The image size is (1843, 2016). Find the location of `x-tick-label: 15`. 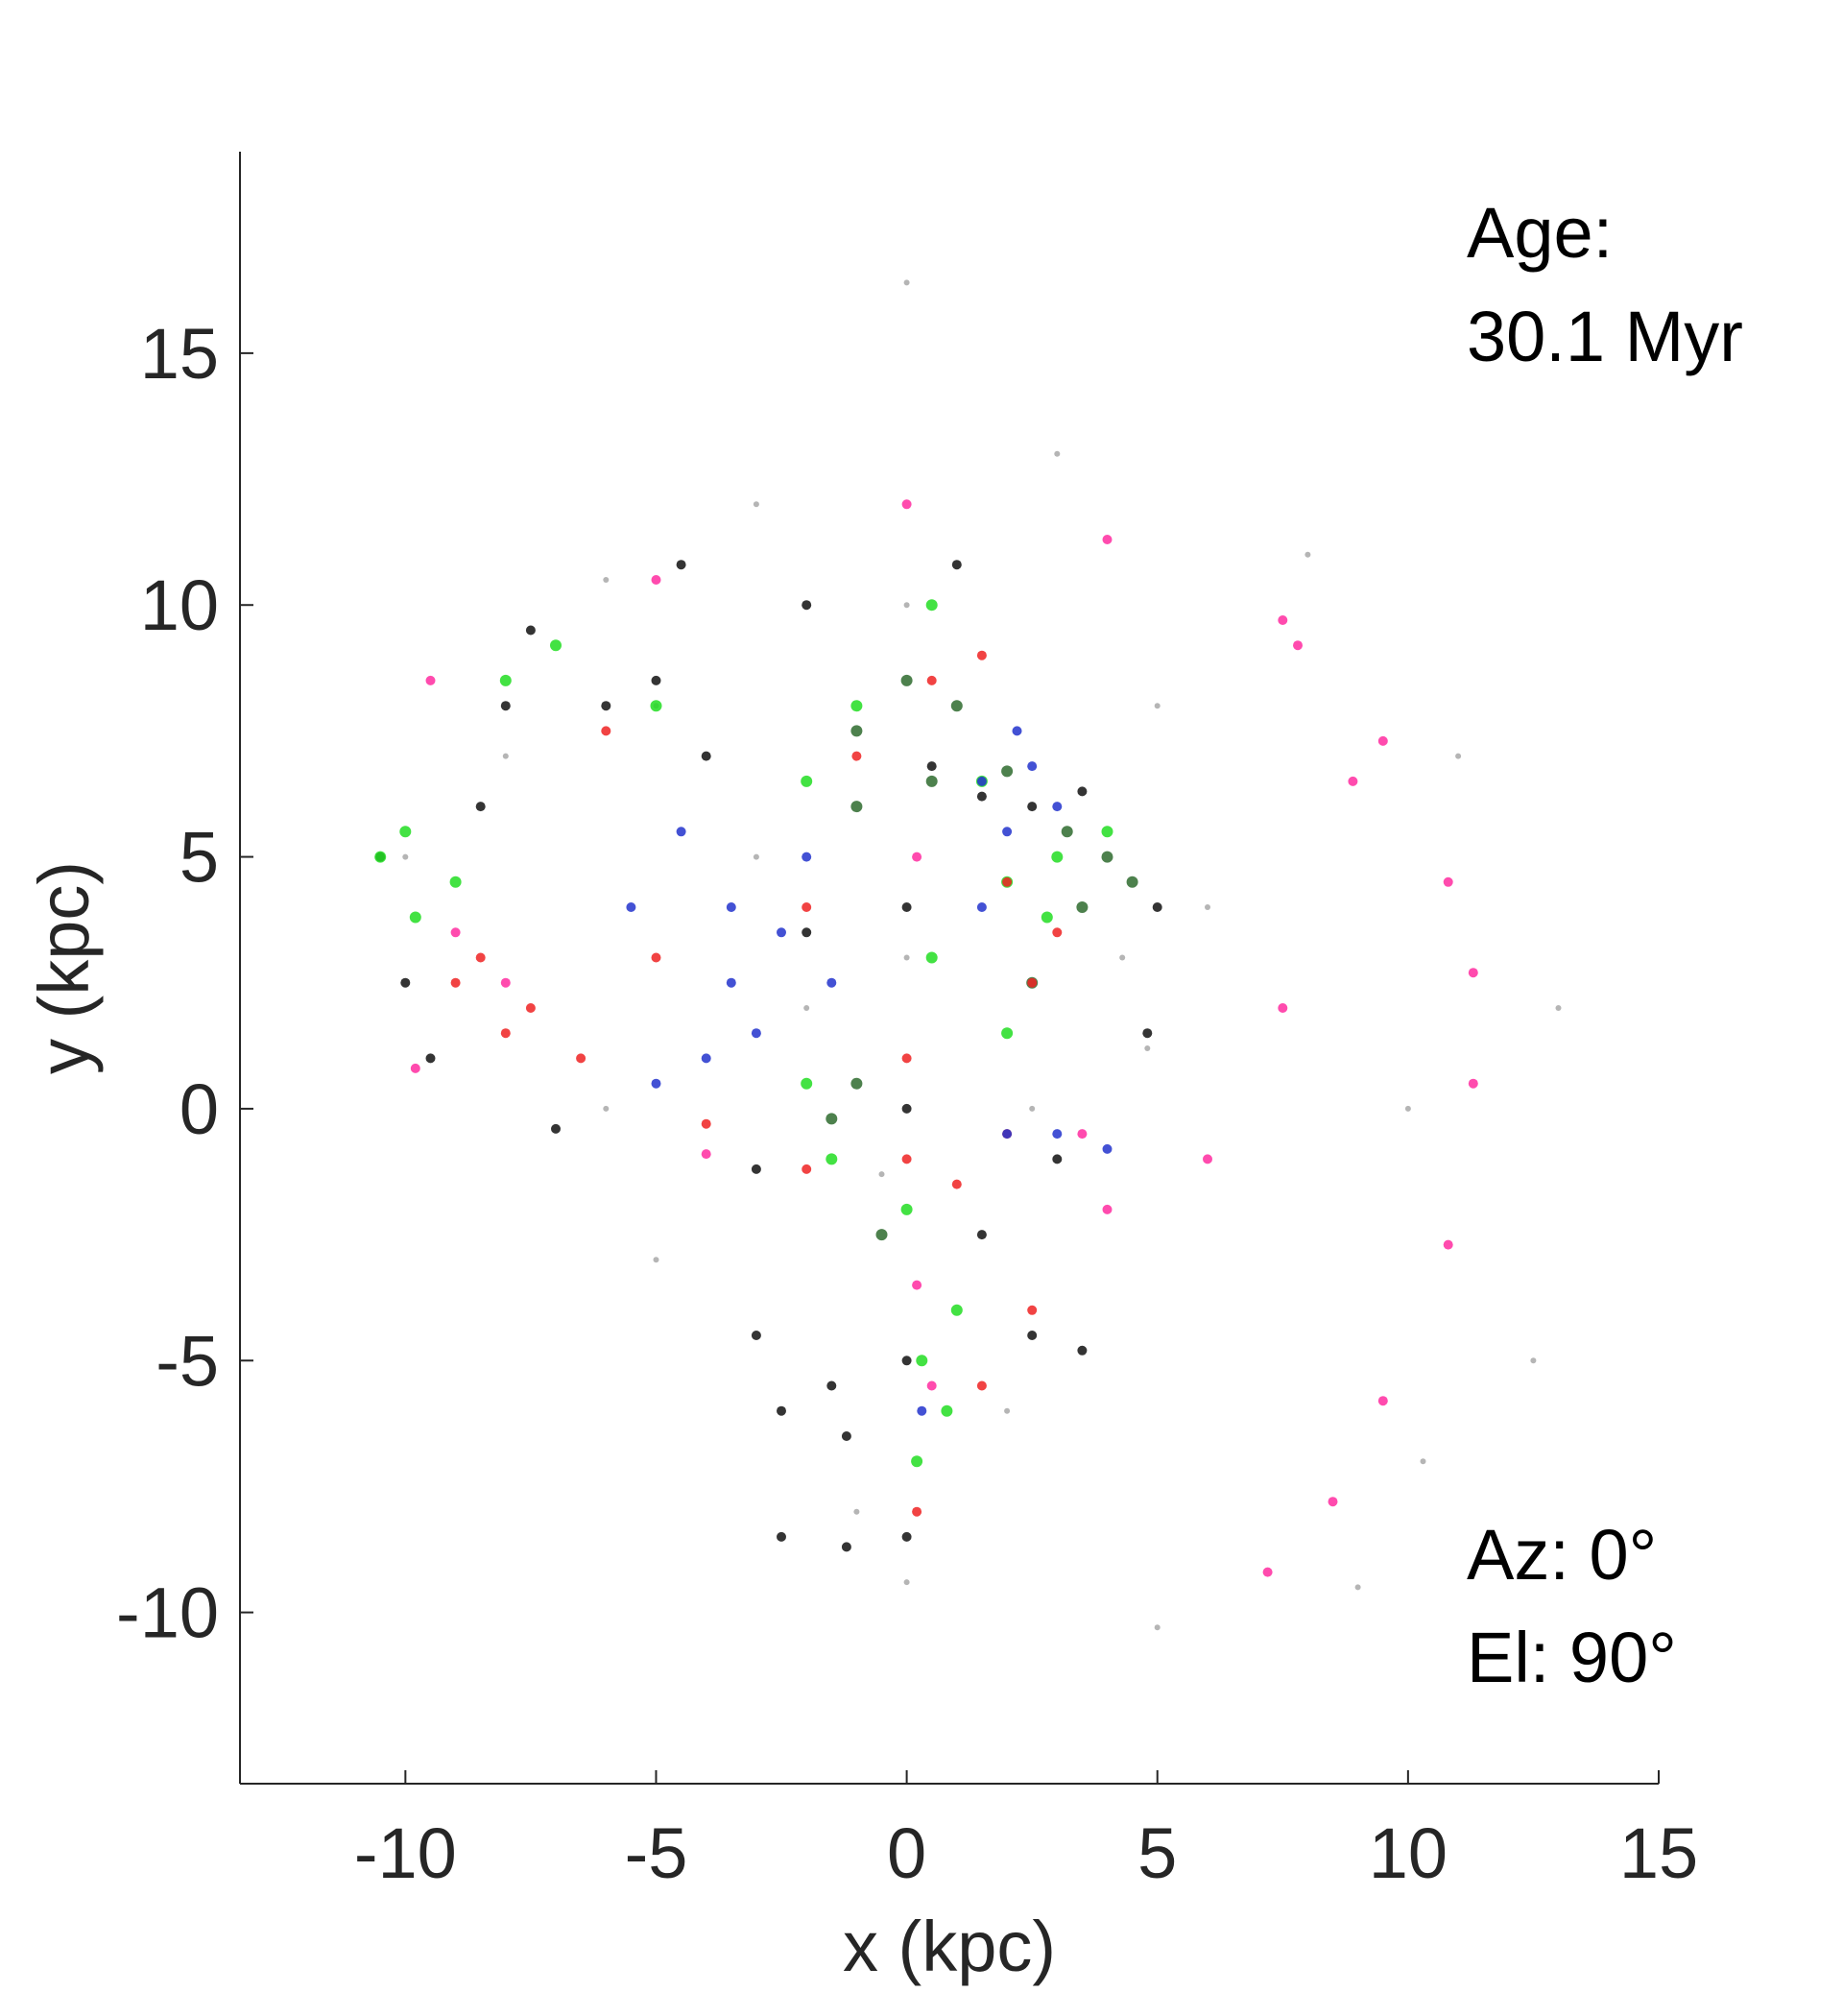

x-tick-label: 15 is located at coordinates (1658, 1853).